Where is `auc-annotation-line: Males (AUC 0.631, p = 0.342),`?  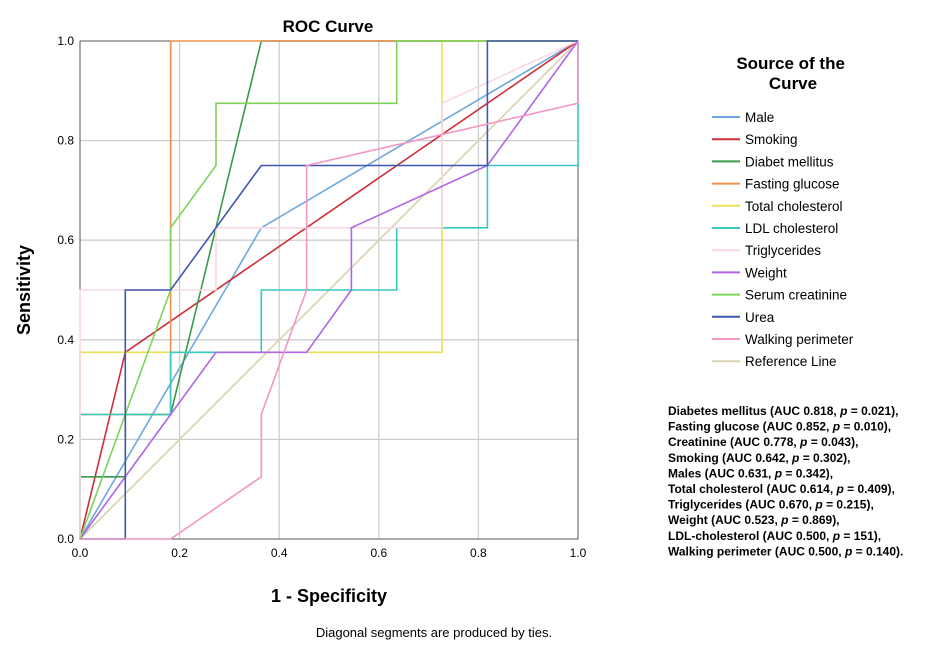
auc-annotation-line: Males (AUC 0.631, p = 0.342), is located at coordinates (750, 473).